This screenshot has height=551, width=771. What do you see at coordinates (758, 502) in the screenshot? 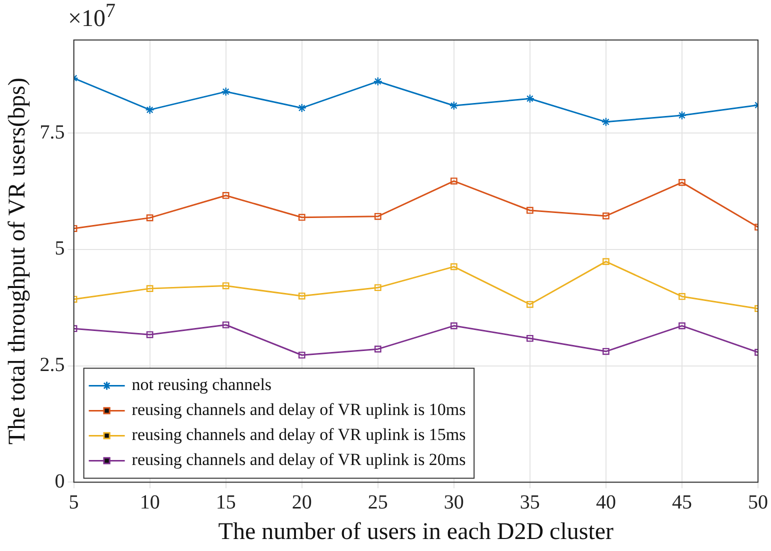
I see `x-tick-label: 50` at bounding box center [758, 502].